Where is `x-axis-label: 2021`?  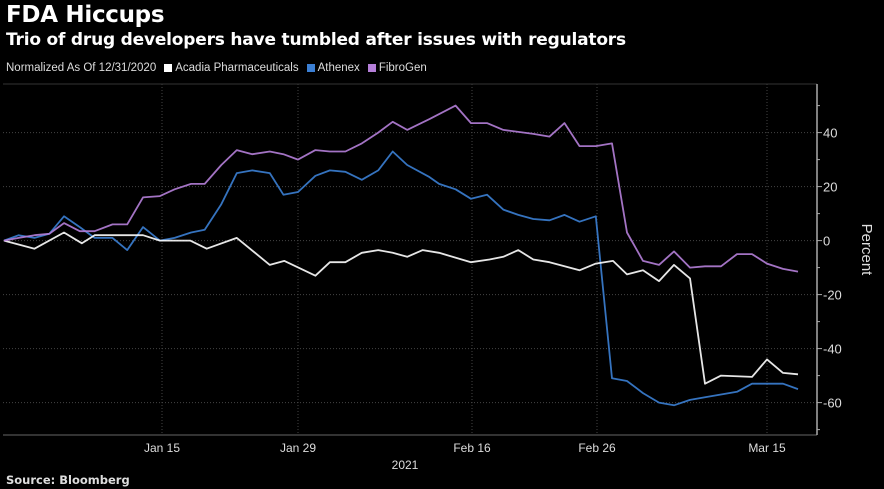 x-axis-label: 2021 is located at coordinates (405, 465).